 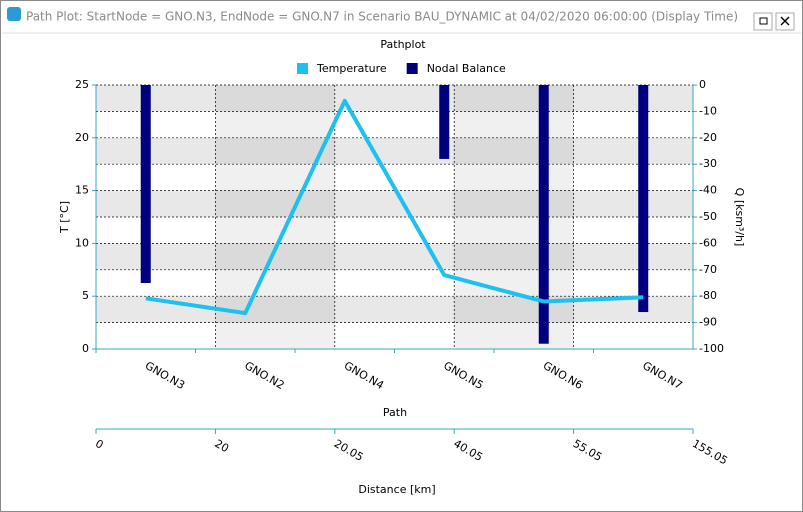 I want to click on y-tick-label: 20, so click(x=82, y=137).